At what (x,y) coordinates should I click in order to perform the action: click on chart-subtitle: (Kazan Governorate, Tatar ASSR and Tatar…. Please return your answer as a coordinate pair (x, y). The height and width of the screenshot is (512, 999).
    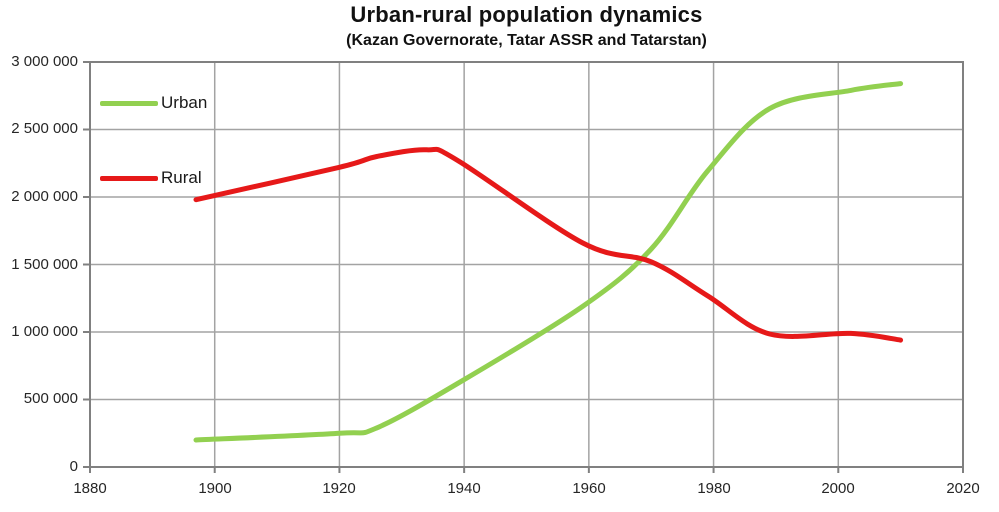
    Looking at the image, I should click on (526, 40).